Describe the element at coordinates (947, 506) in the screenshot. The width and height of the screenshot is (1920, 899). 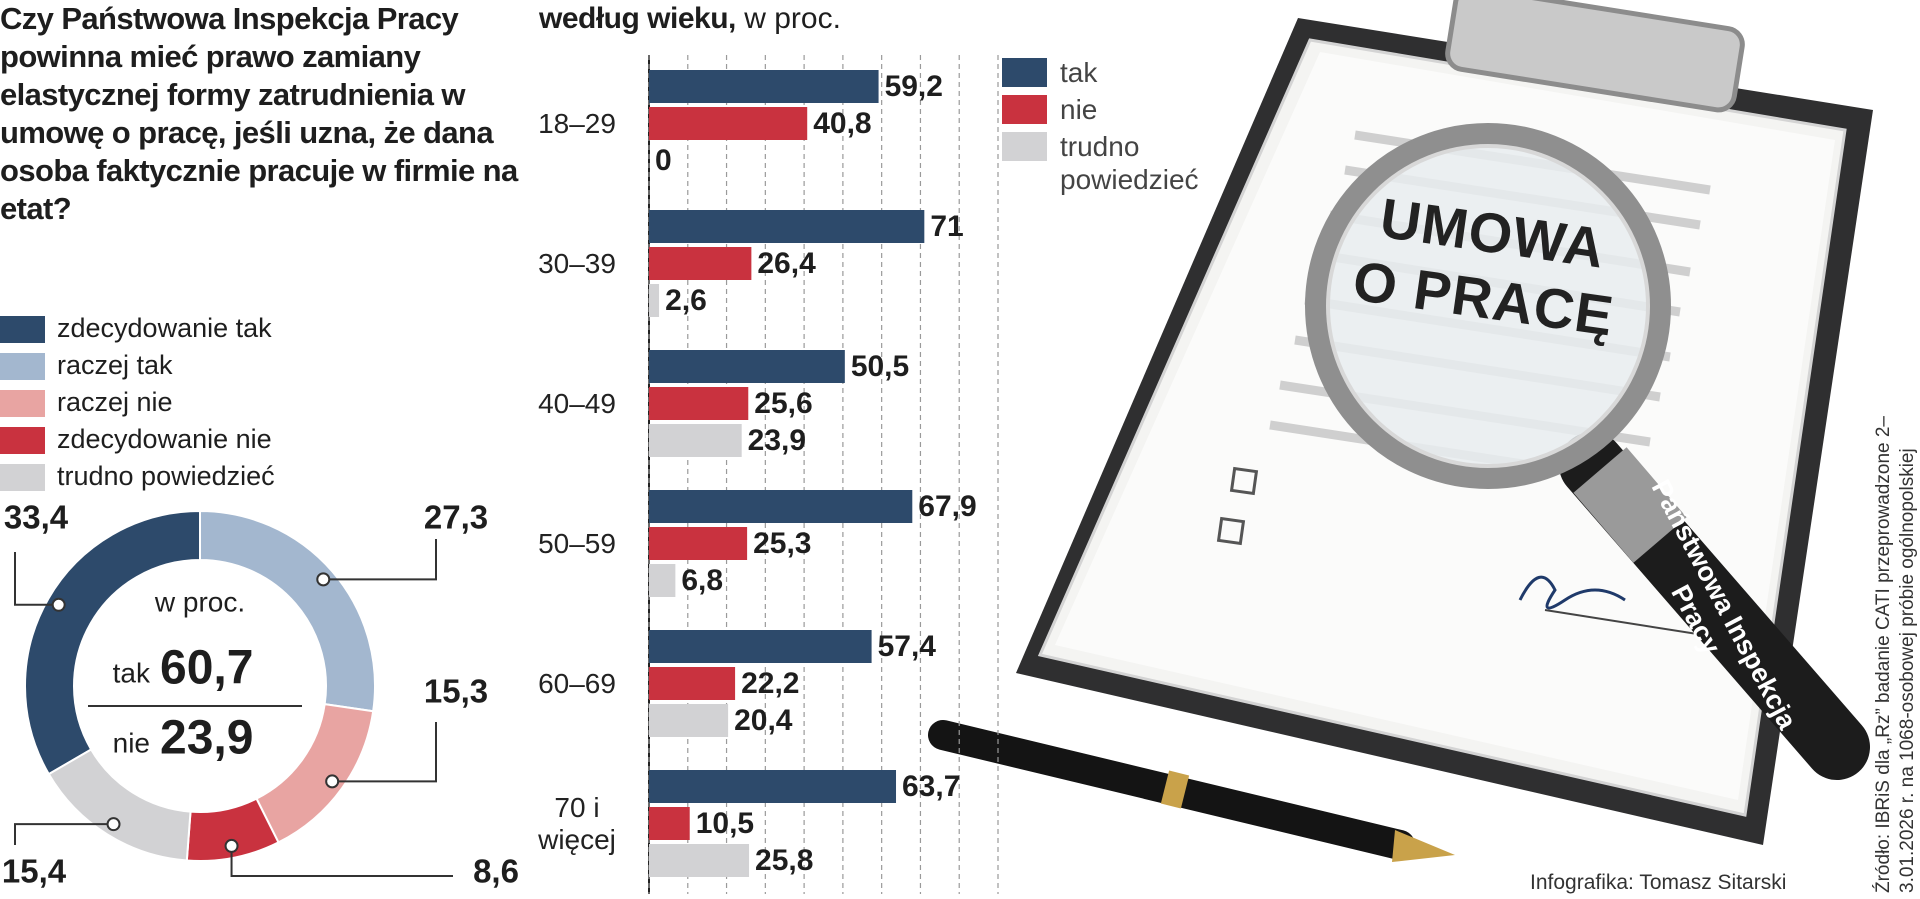
I see `value-label: 67,9` at that location.